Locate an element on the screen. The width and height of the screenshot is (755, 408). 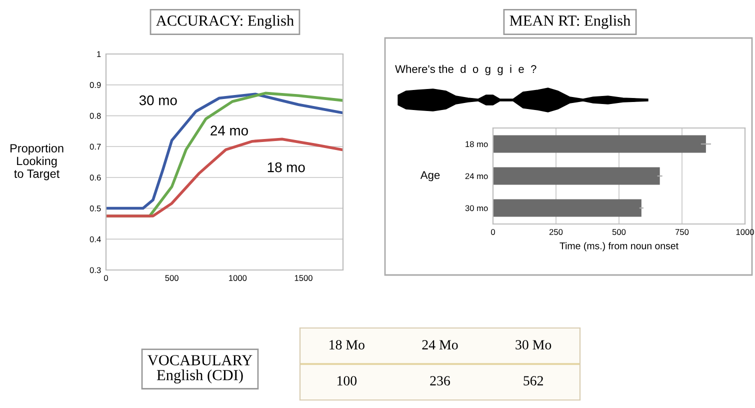
data-label: 236 is located at coordinates (440, 381).